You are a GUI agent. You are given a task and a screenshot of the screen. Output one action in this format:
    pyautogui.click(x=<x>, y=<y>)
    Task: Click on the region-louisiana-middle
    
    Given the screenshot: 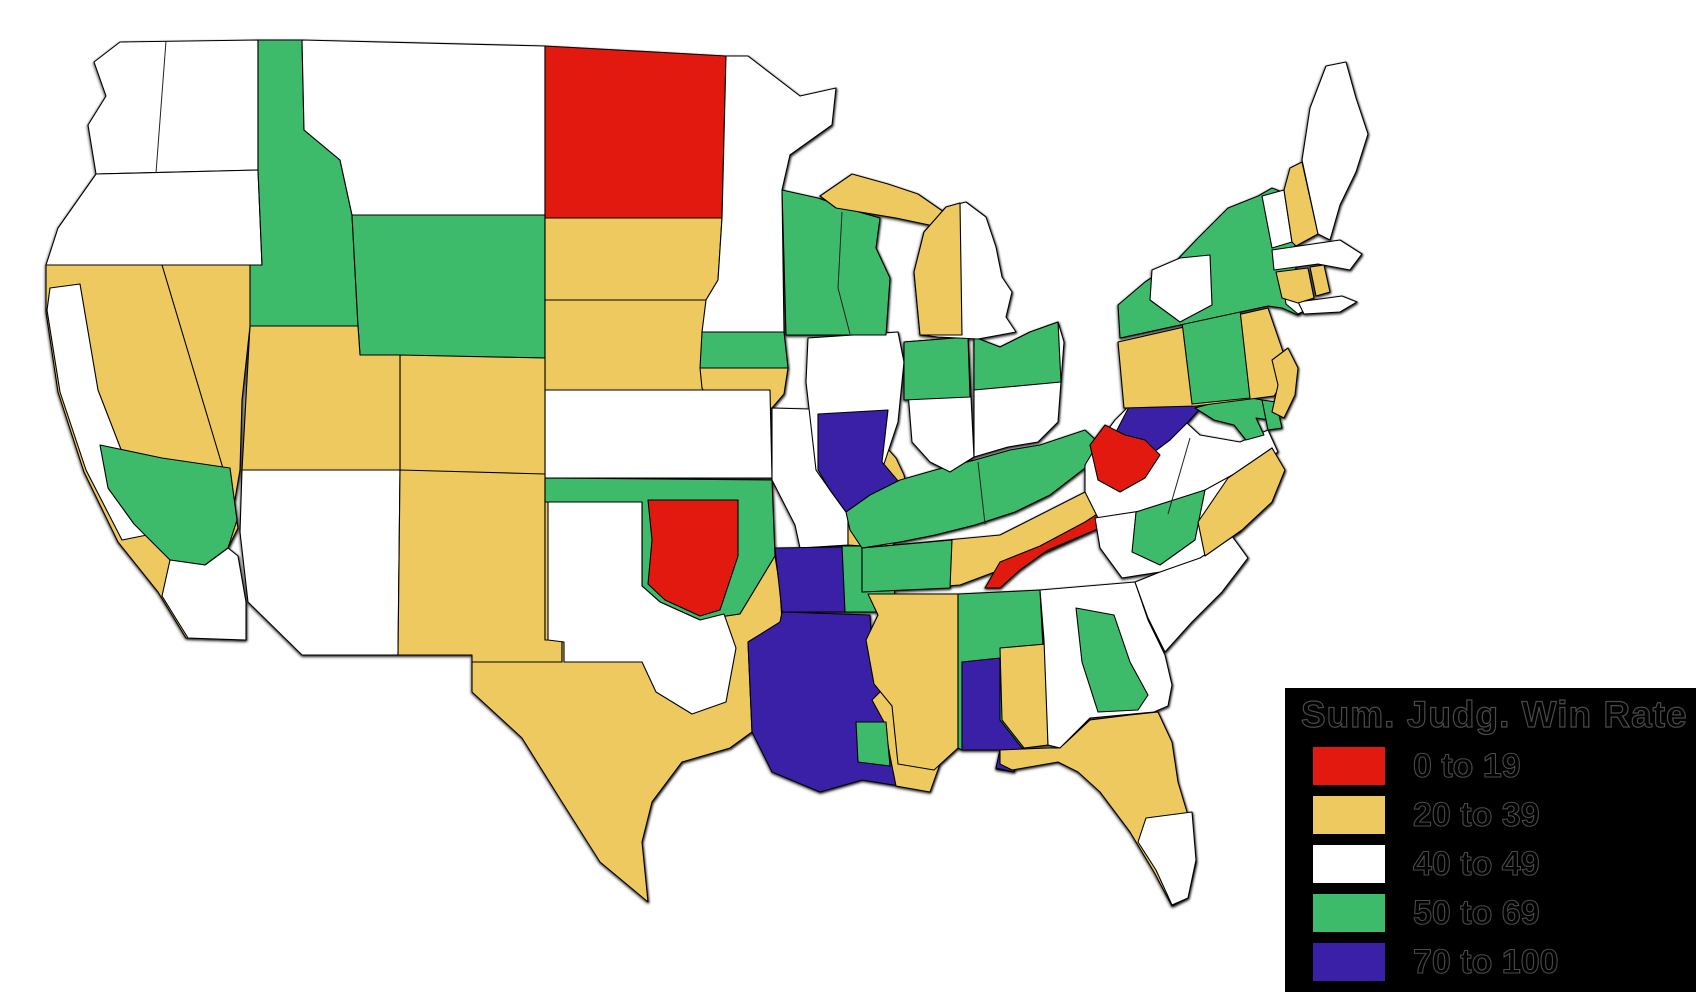 What is the action you would take?
    pyautogui.click(x=873, y=744)
    